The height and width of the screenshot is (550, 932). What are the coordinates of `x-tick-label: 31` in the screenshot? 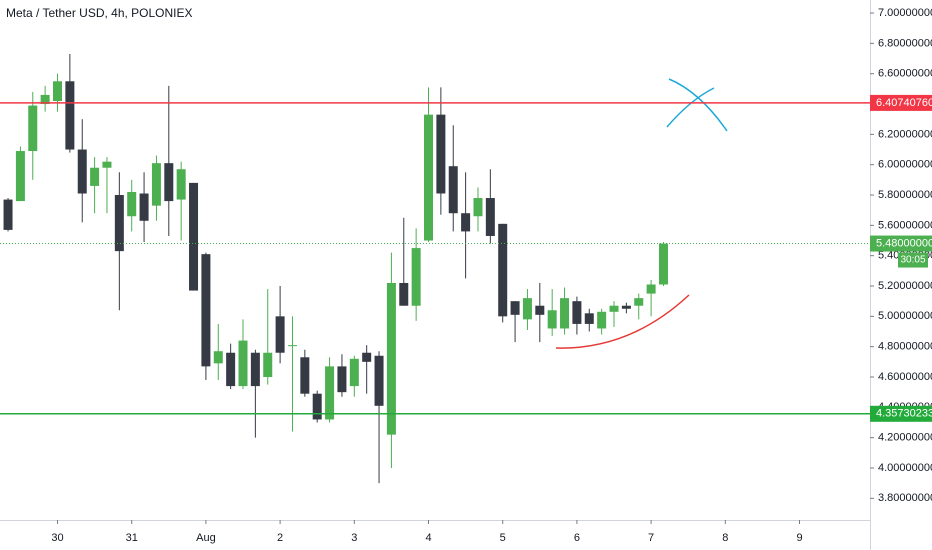 It's located at (132, 538).